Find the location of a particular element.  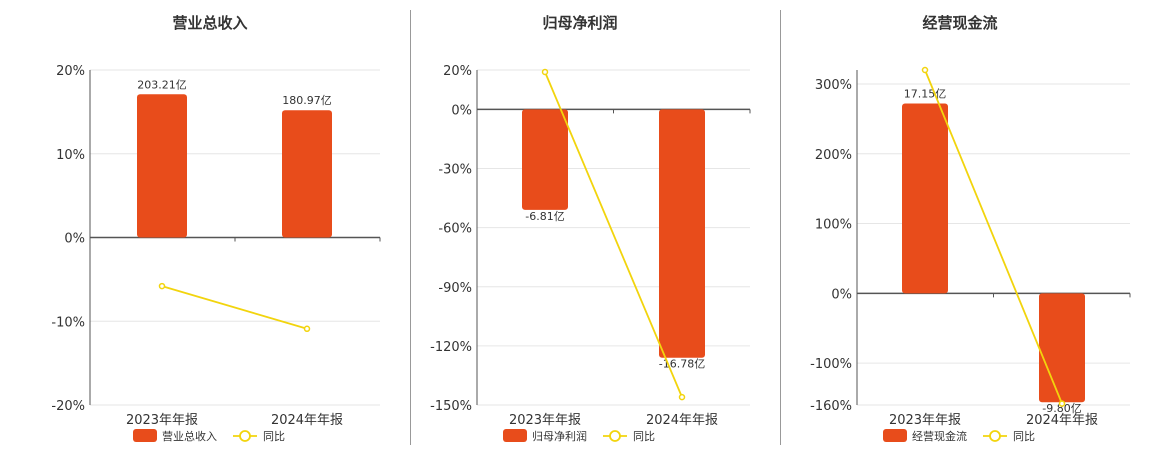

bar-value-label: 17.15亿 is located at coordinates (925, 94).